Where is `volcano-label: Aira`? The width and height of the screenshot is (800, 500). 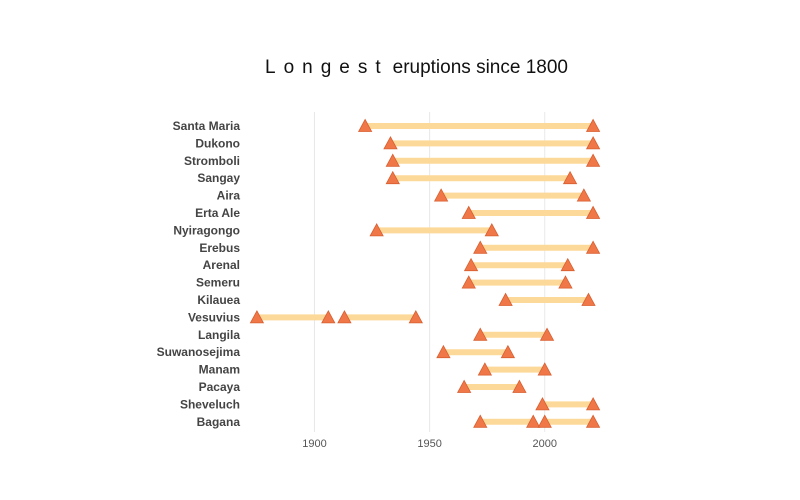
volcano-label: Aira is located at coordinates (229, 196).